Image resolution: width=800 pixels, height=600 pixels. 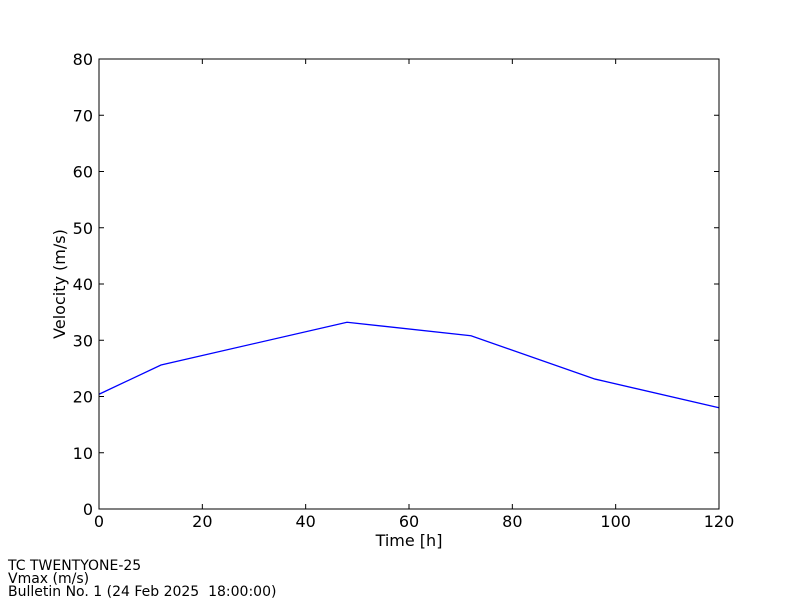 I want to click on y-tick-label: 0, so click(x=88, y=509).